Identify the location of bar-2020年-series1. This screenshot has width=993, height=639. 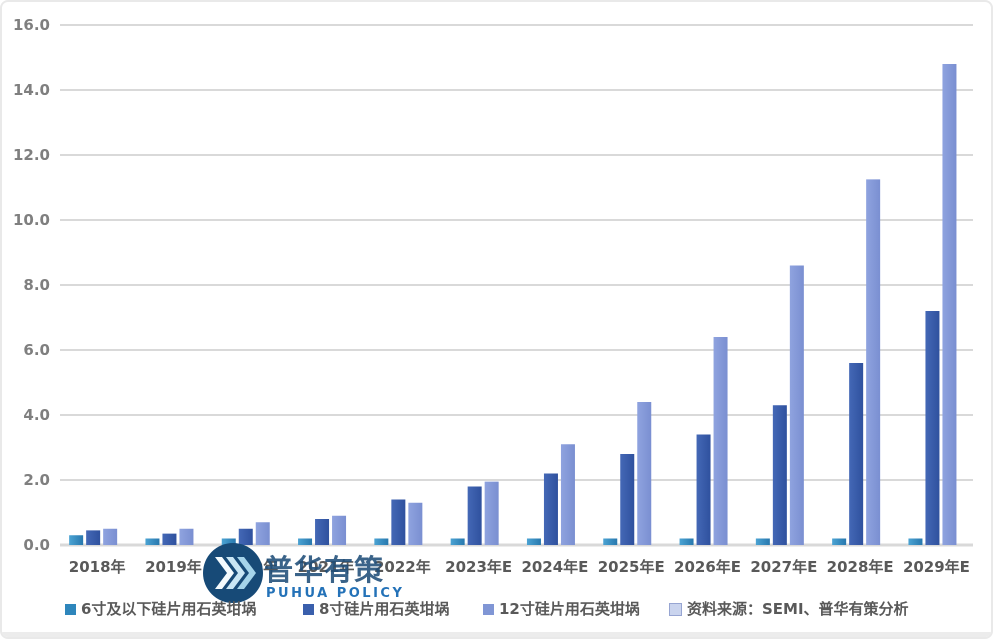
(228, 541).